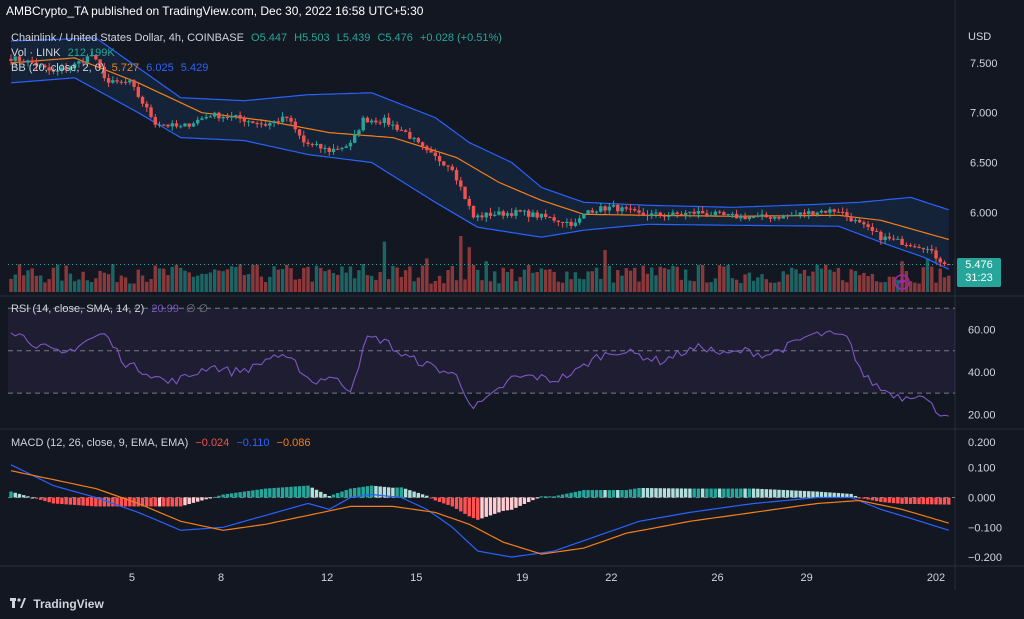 This screenshot has height=619, width=1024. Describe the element at coordinates (125, 68) in the screenshot. I see `bb-basis-value: 5.727` at that location.